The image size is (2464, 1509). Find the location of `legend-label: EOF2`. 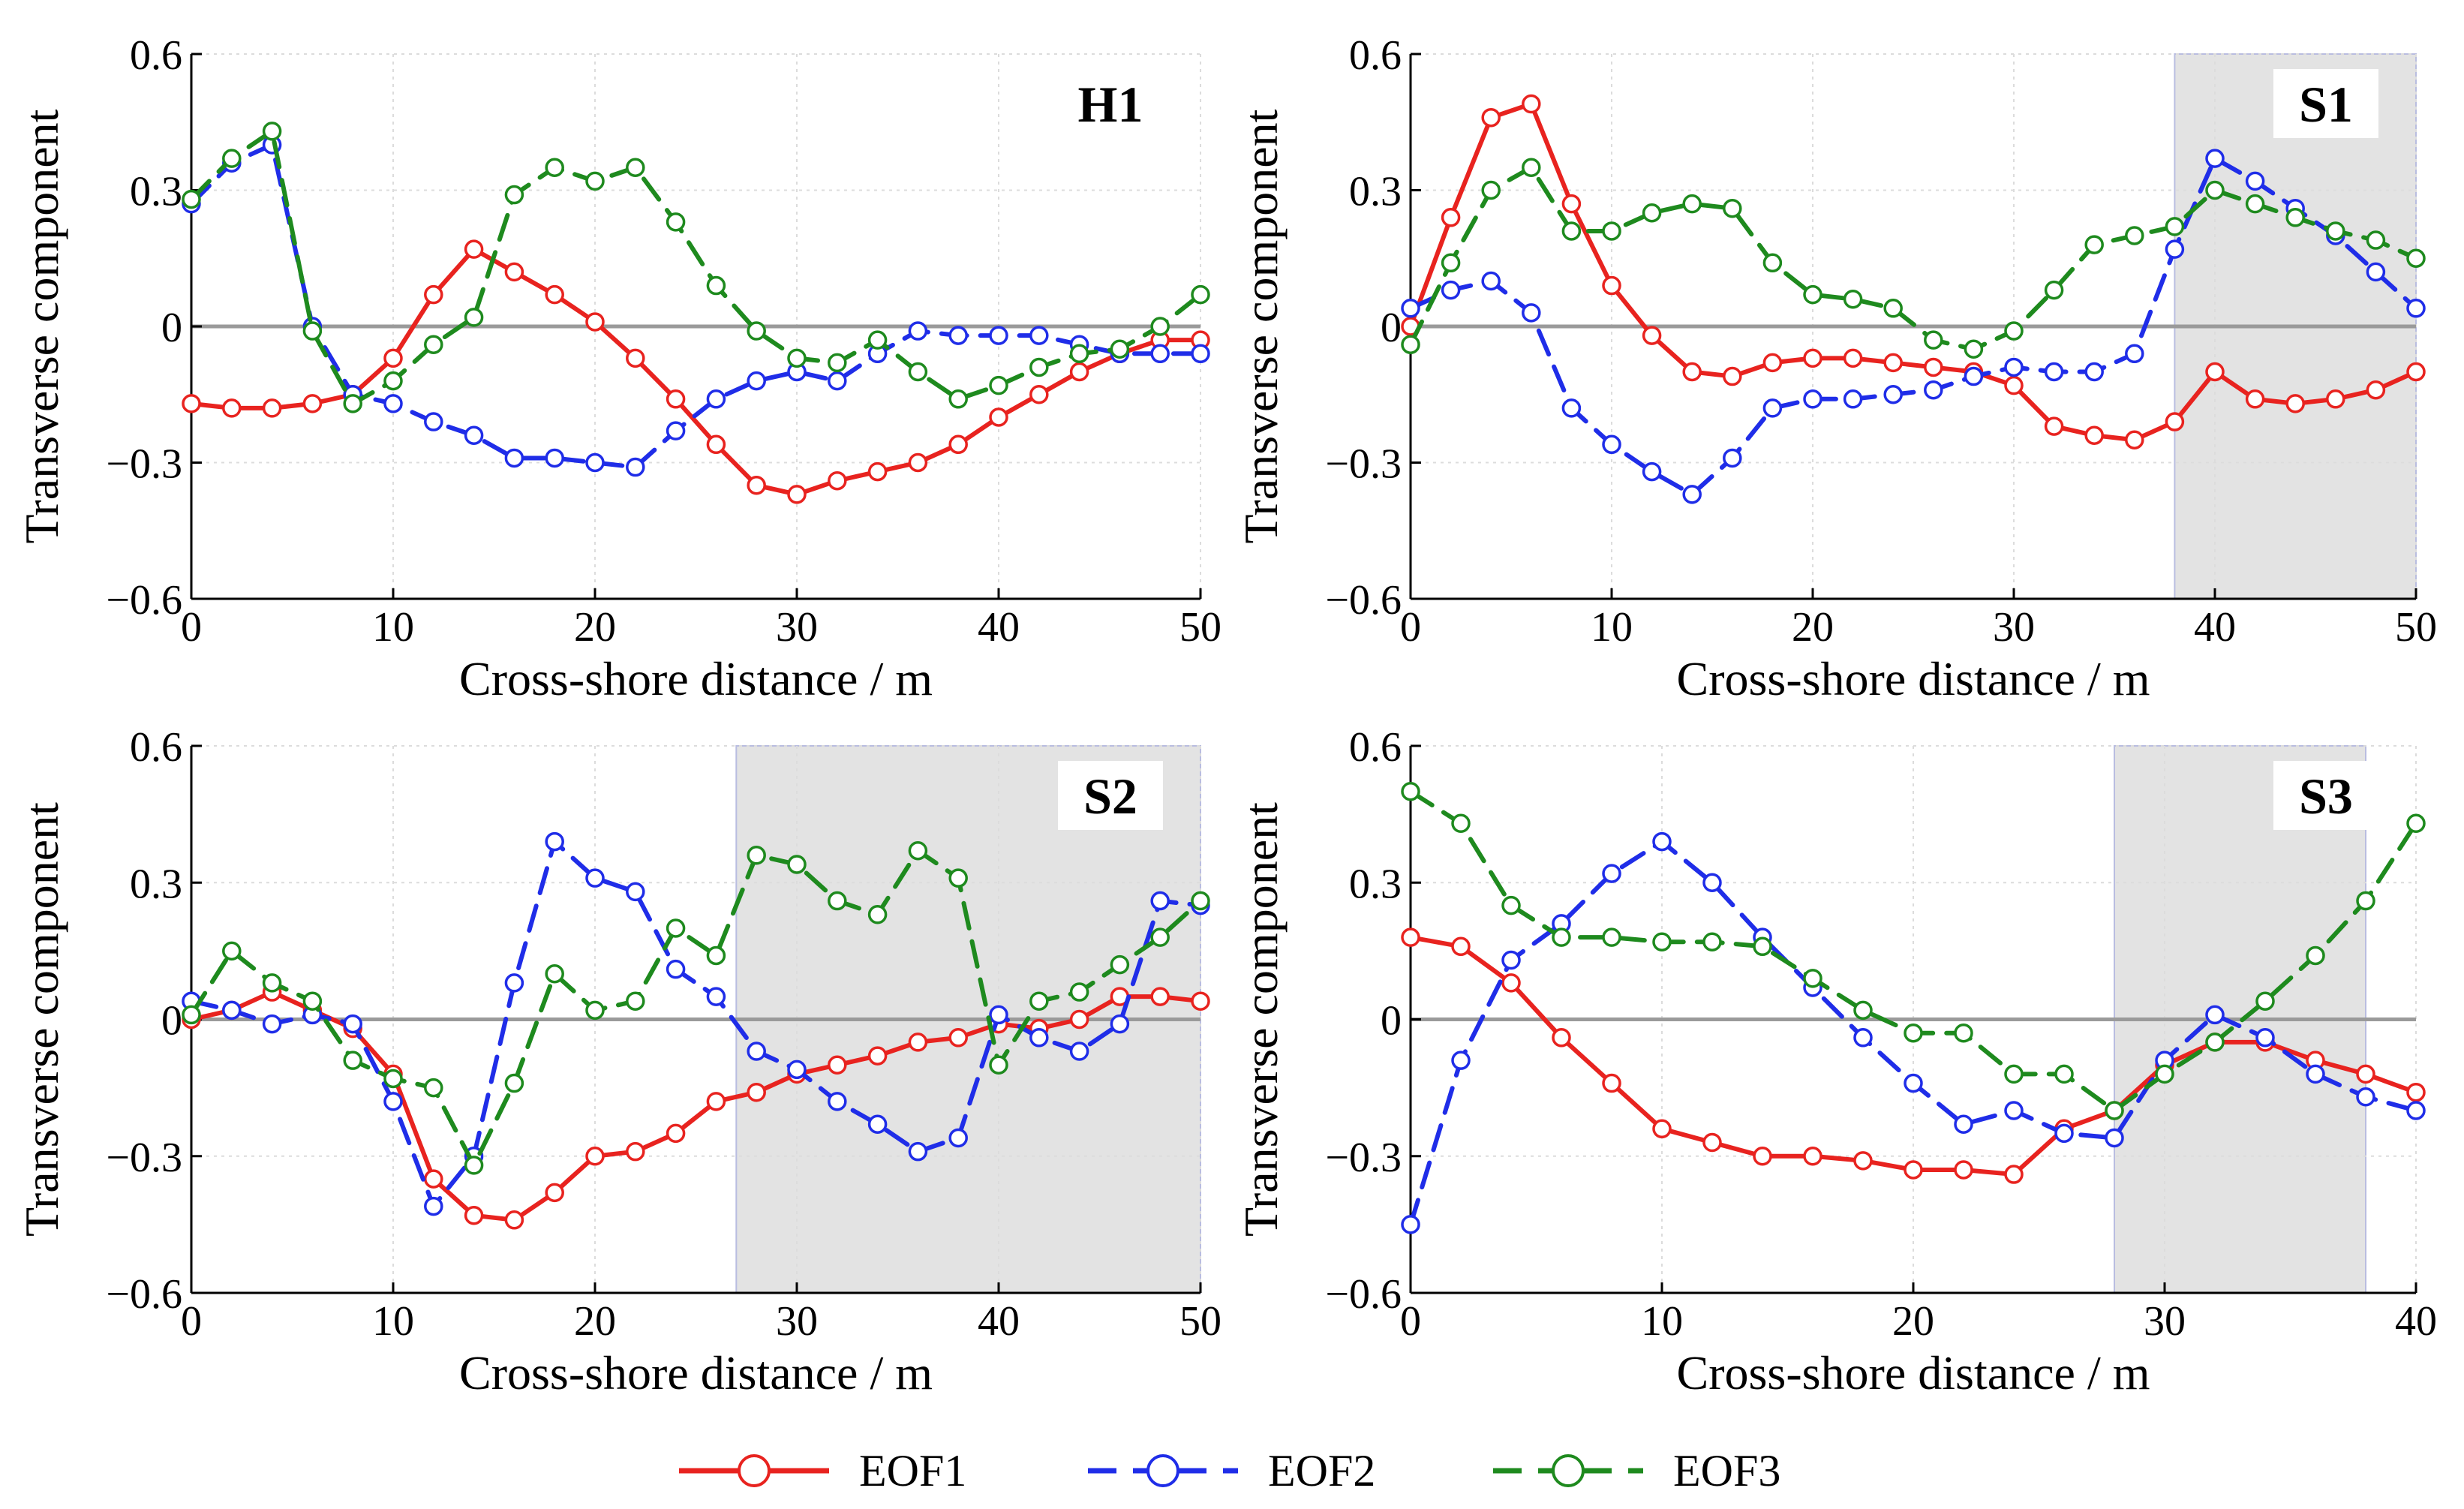

legend-label: EOF2 is located at coordinates (1321, 1471).